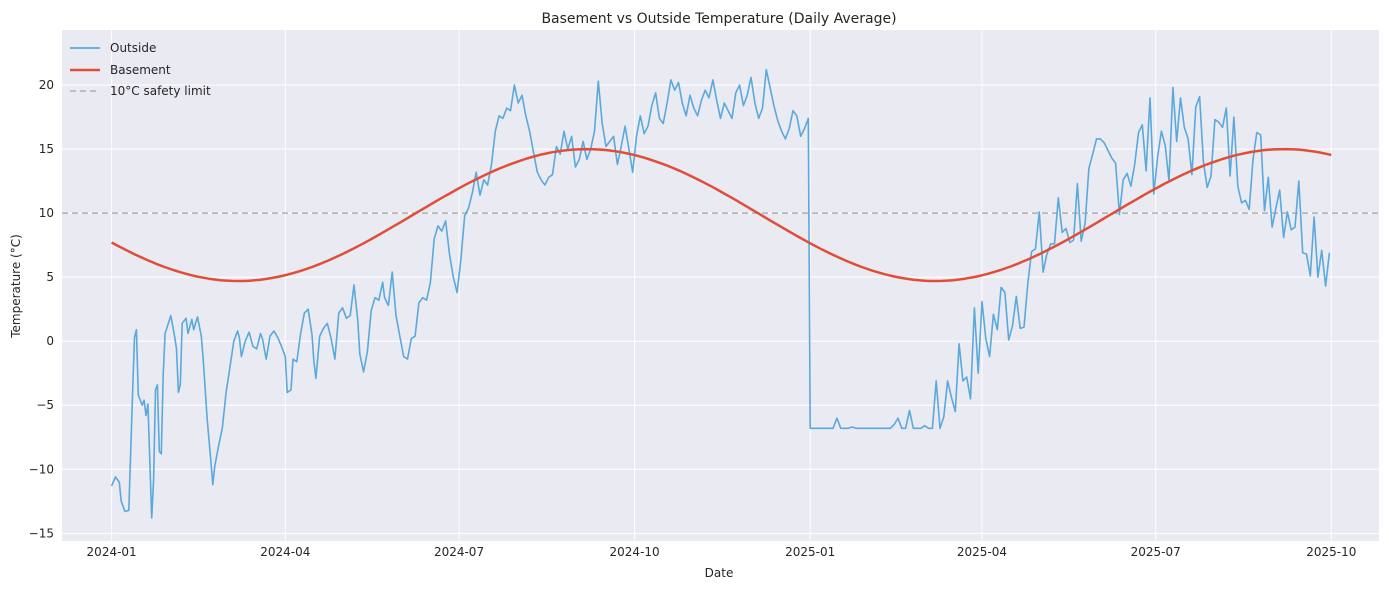 The width and height of the screenshot is (1389, 594). What do you see at coordinates (46, 149) in the screenshot?
I see `y-tick-label: 15` at bounding box center [46, 149].